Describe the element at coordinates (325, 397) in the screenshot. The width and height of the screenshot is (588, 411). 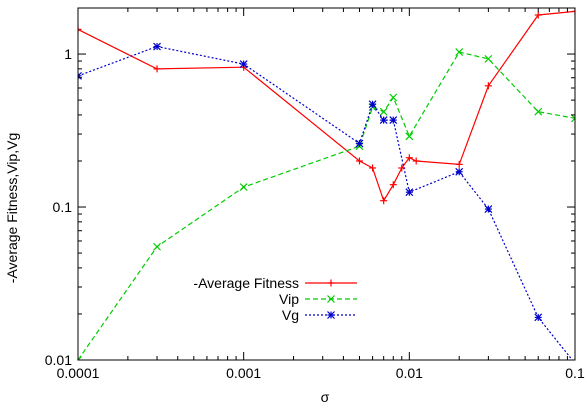
I see `x-axis-title: σ` at that location.